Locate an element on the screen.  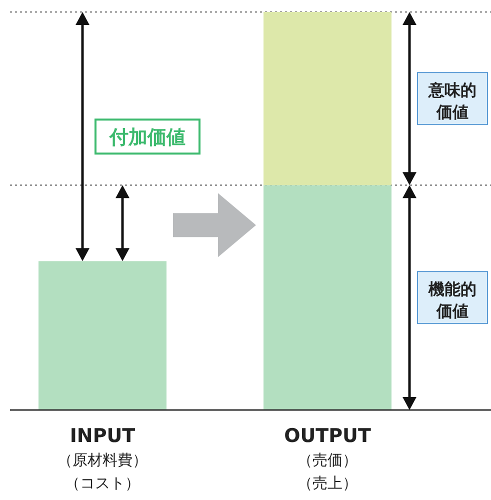
text: 意味的価値 is located at coordinates (452, 101).